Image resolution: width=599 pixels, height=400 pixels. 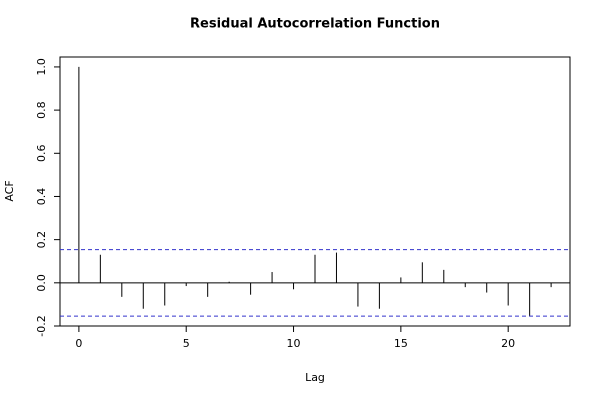 I want to click on y-tick-label: 0.0, so click(x=41, y=283).